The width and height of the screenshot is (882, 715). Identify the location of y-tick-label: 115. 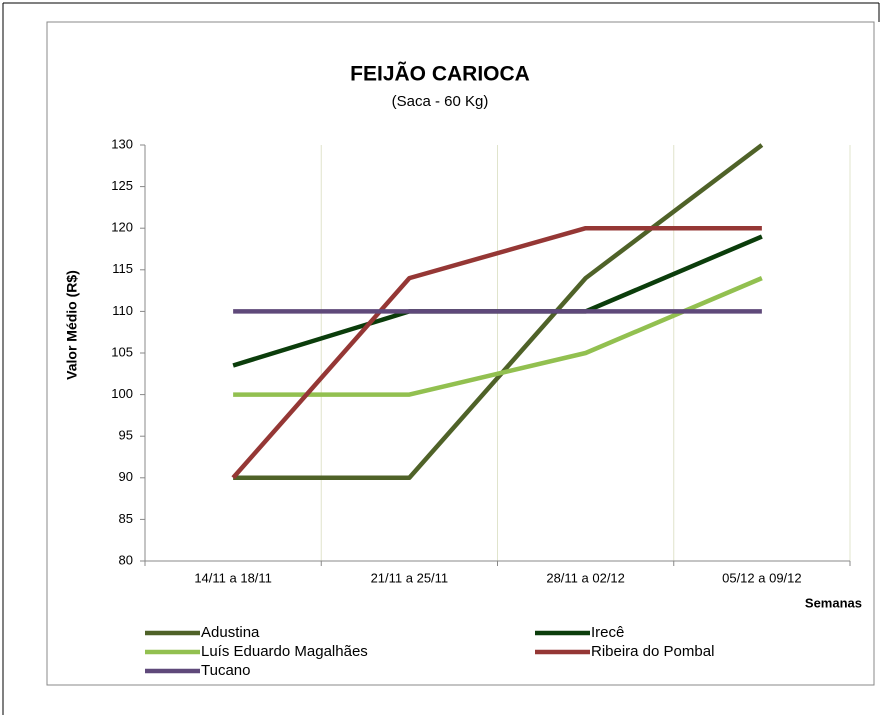
(122, 268).